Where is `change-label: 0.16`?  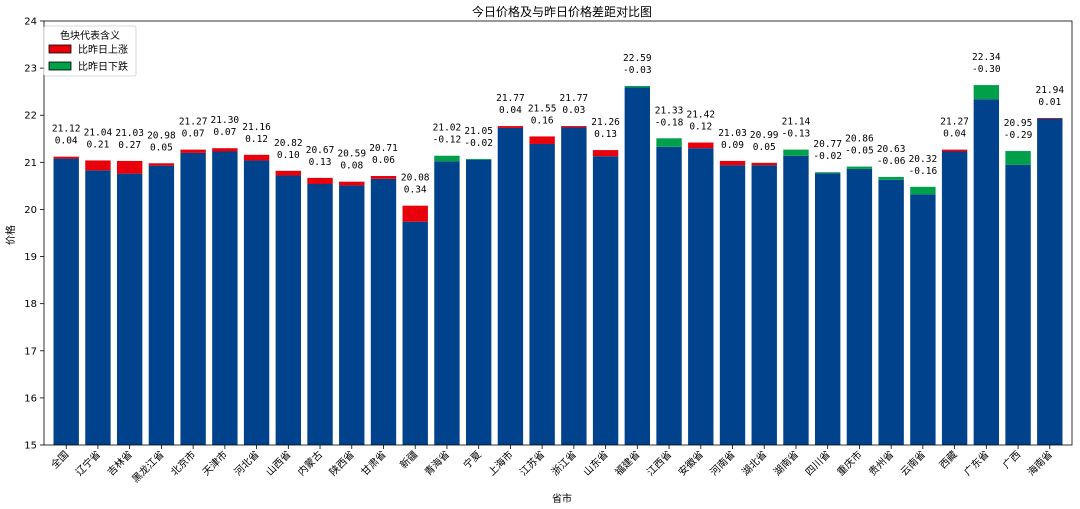
change-label: 0.16 is located at coordinates (542, 120).